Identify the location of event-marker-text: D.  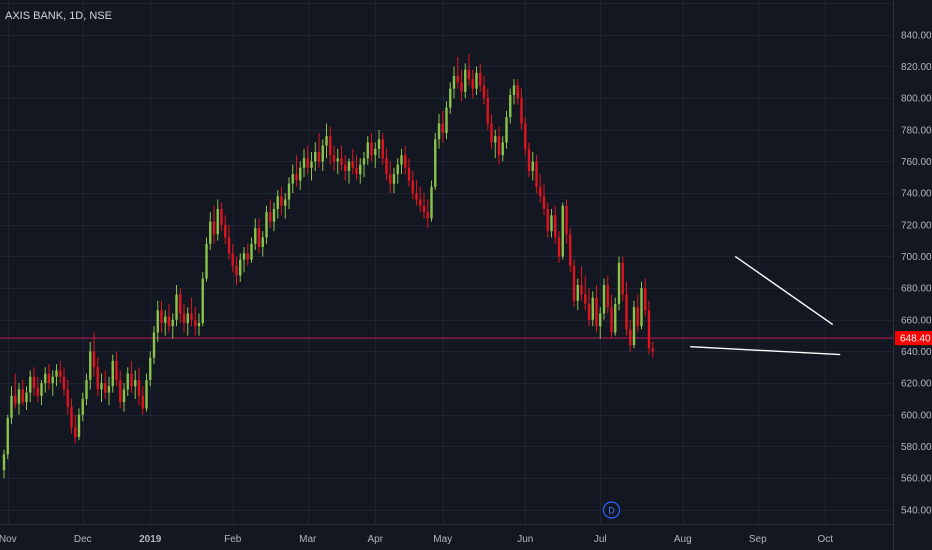
(611, 511).